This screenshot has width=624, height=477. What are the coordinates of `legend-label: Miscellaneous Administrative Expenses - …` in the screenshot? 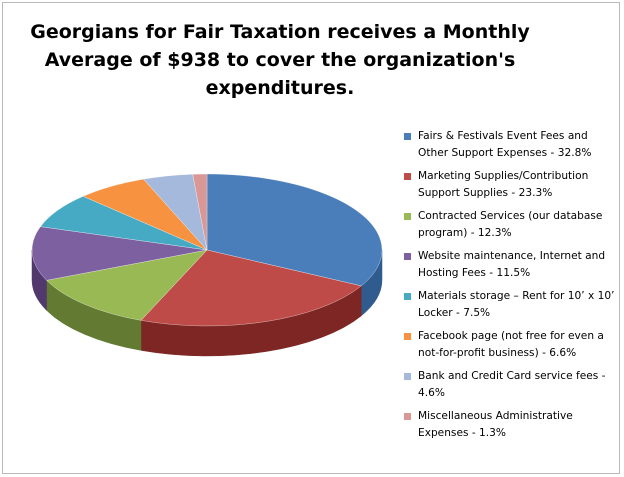 It's located at (495, 424).